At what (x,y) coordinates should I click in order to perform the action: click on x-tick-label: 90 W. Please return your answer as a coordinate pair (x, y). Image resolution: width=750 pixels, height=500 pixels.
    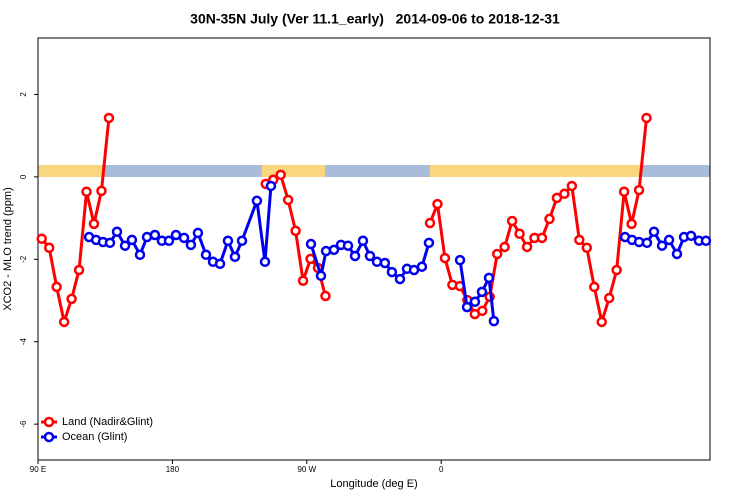
    Looking at the image, I should click on (306, 469).